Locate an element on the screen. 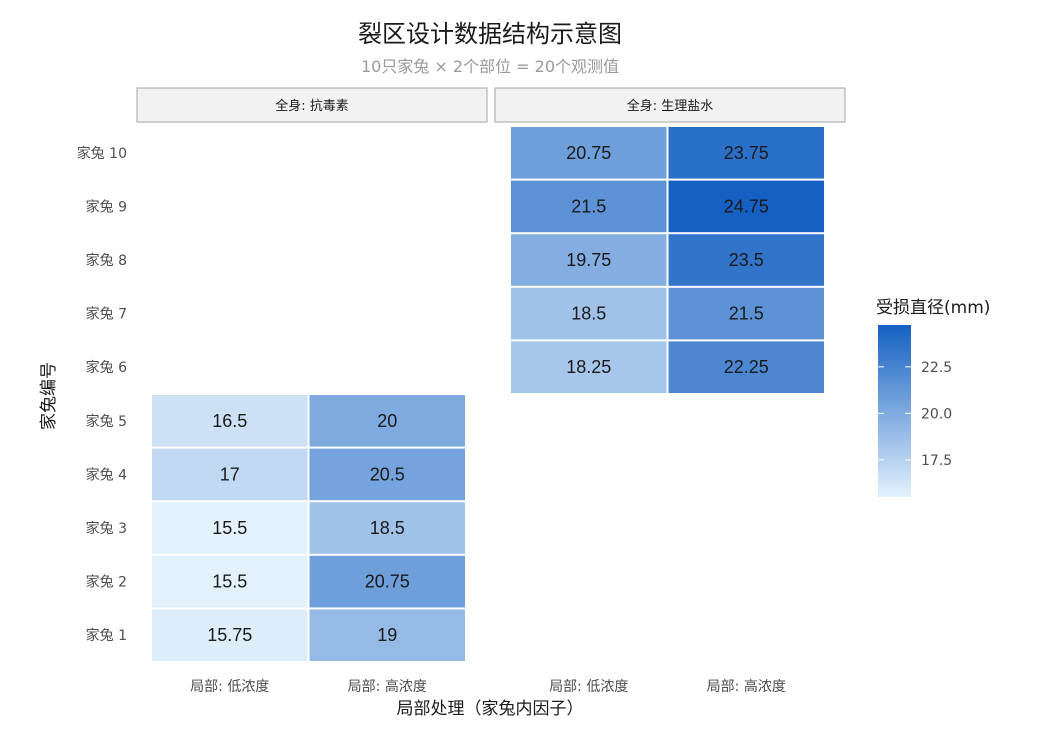 Image resolution: width=1046 pixels, height=748 pixels. cell-value-label: 24.75 is located at coordinates (746, 206).